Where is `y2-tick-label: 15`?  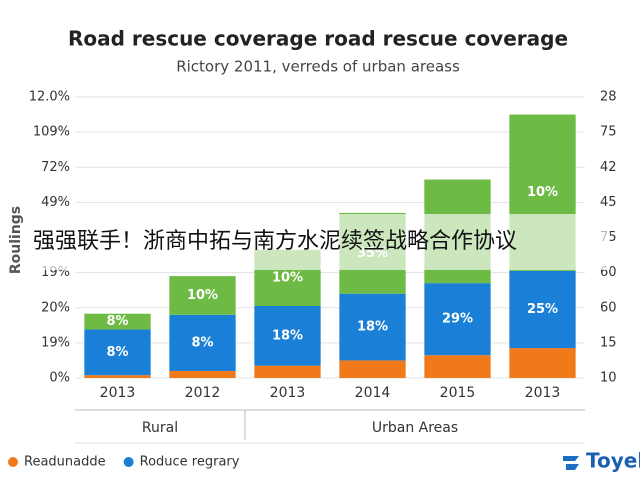 y2-tick-label: 15 is located at coordinates (608, 342).